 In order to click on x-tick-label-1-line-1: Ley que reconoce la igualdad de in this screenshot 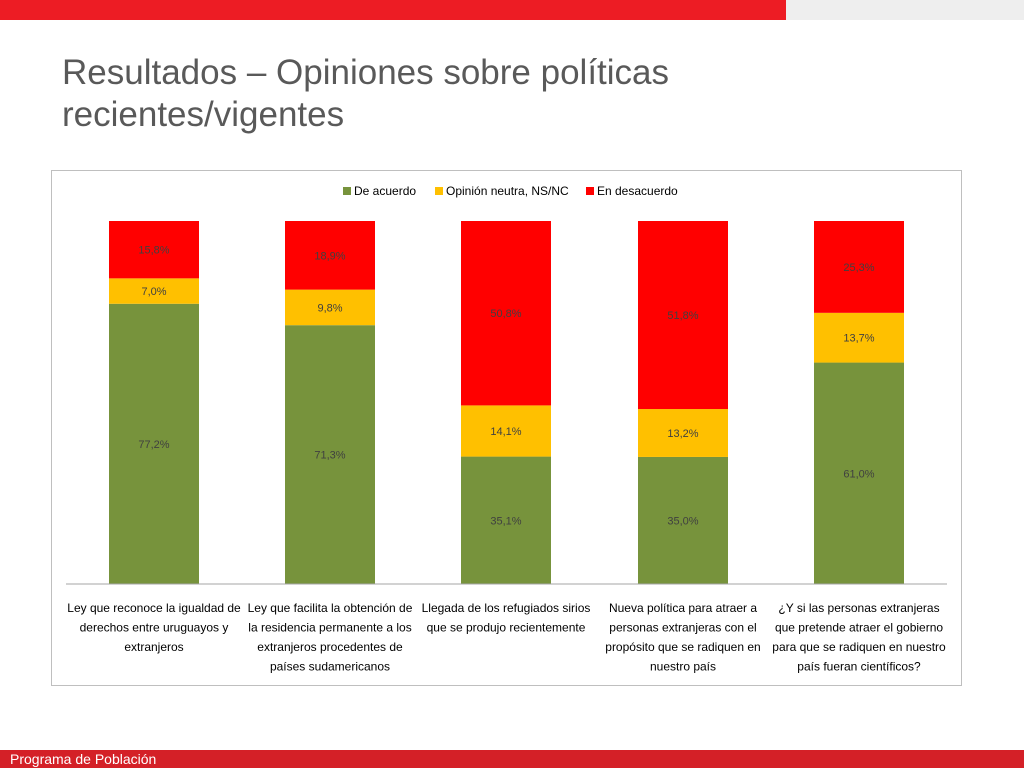, I will do `click(154, 608)`.